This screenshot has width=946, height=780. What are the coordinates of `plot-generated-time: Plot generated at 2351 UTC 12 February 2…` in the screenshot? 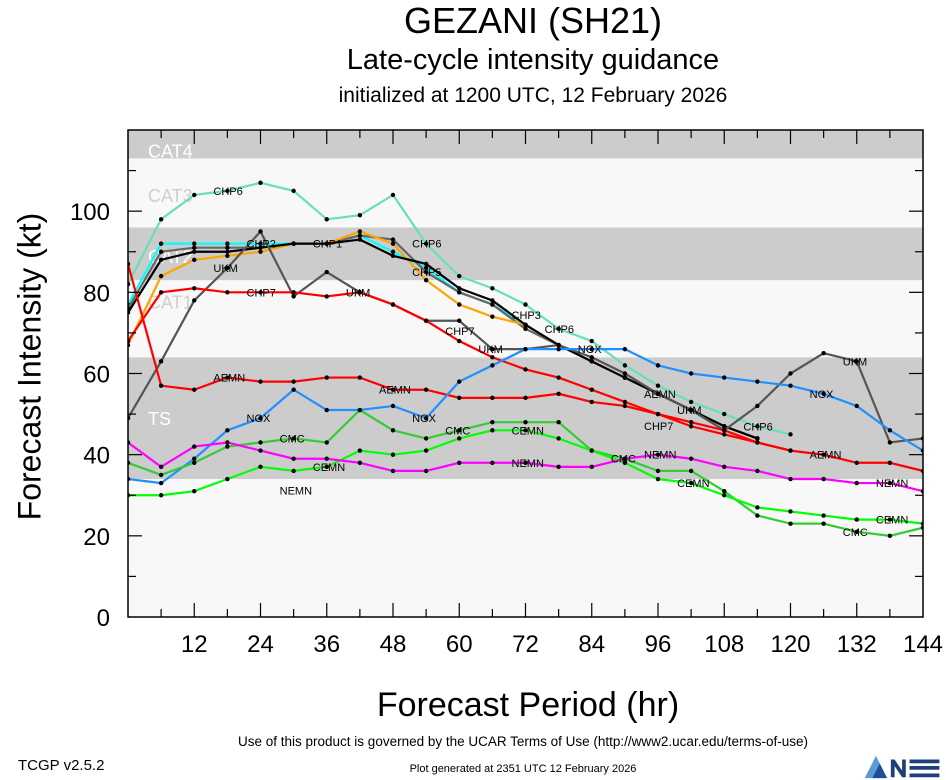 It's located at (523, 769).